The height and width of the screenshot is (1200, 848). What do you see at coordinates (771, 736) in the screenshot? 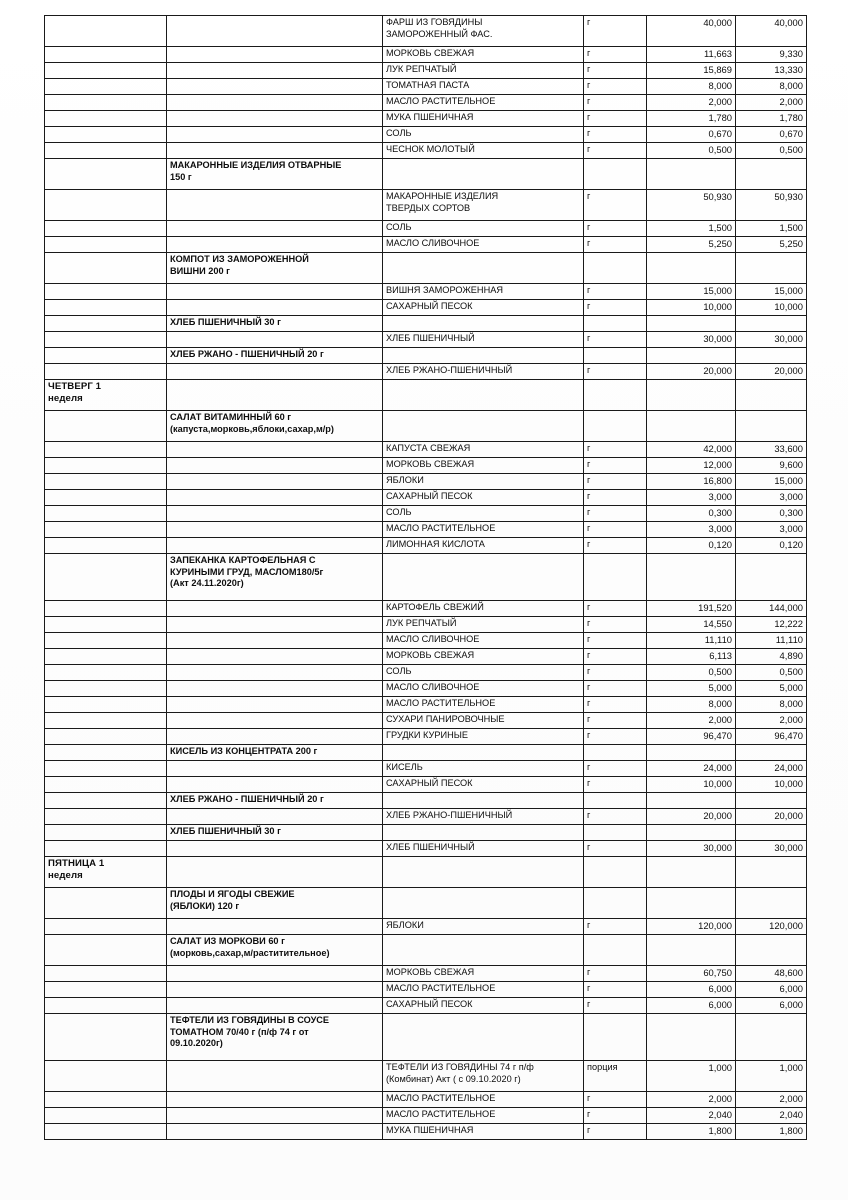
I see `cell-net: 96,470` at bounding box center [771, 736].